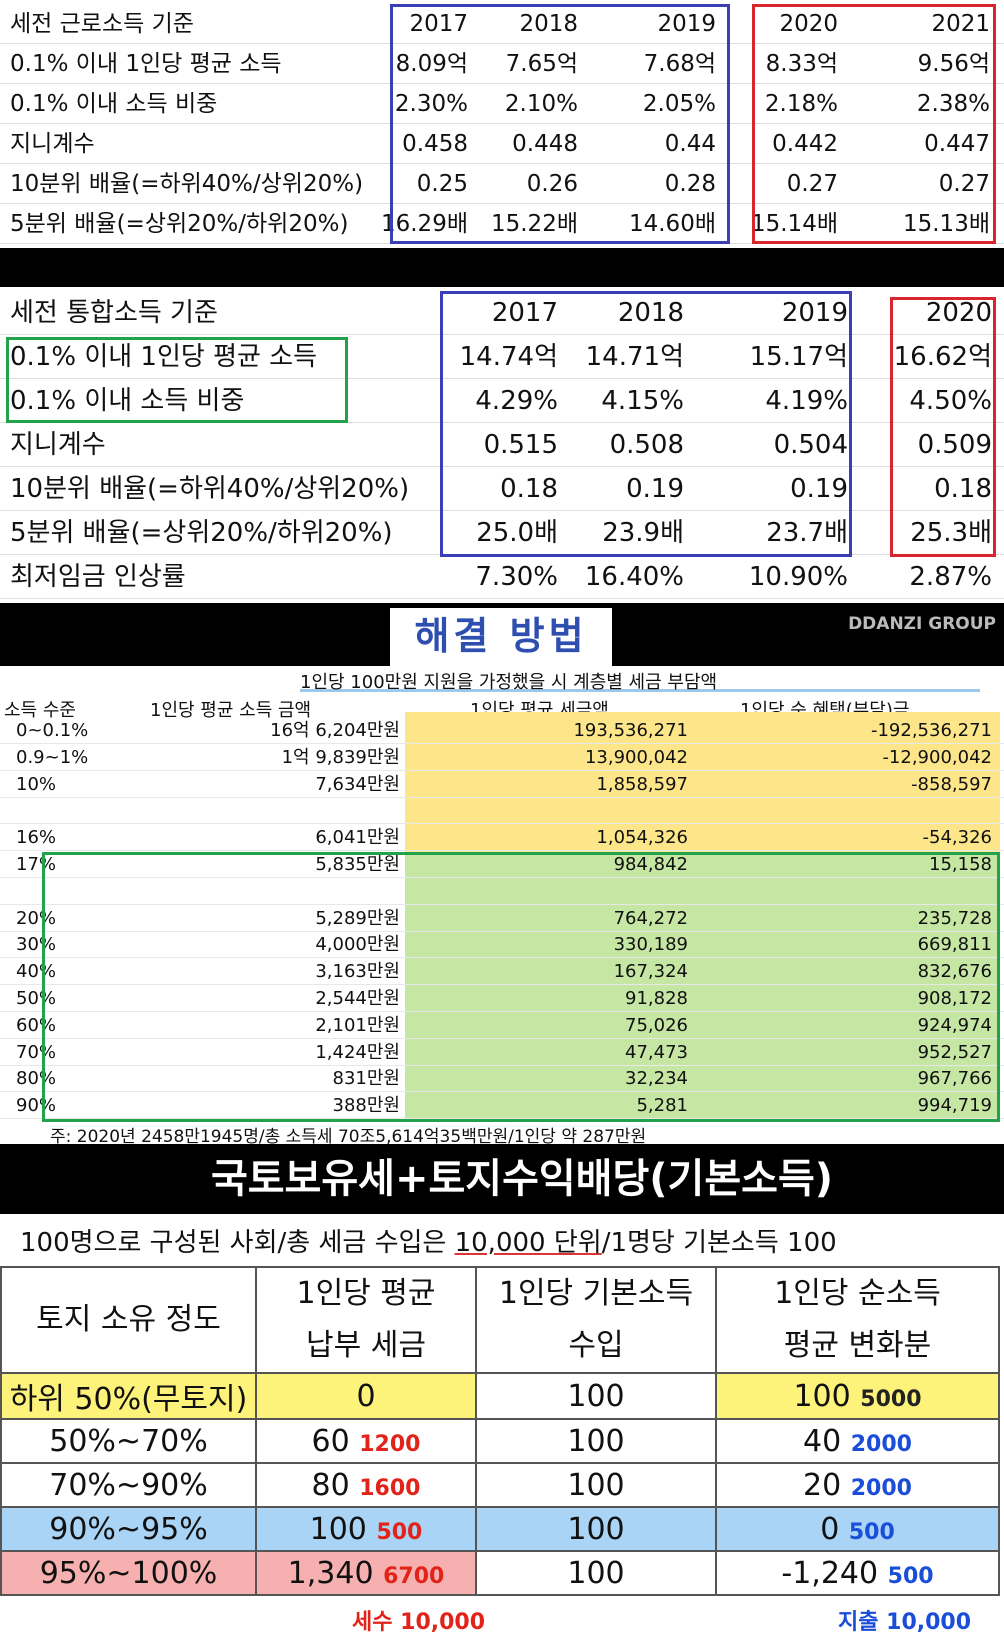 The width and height of the screenshot is (1004, 1641). I want to click on cell: 16.29배, so click(424, 224).